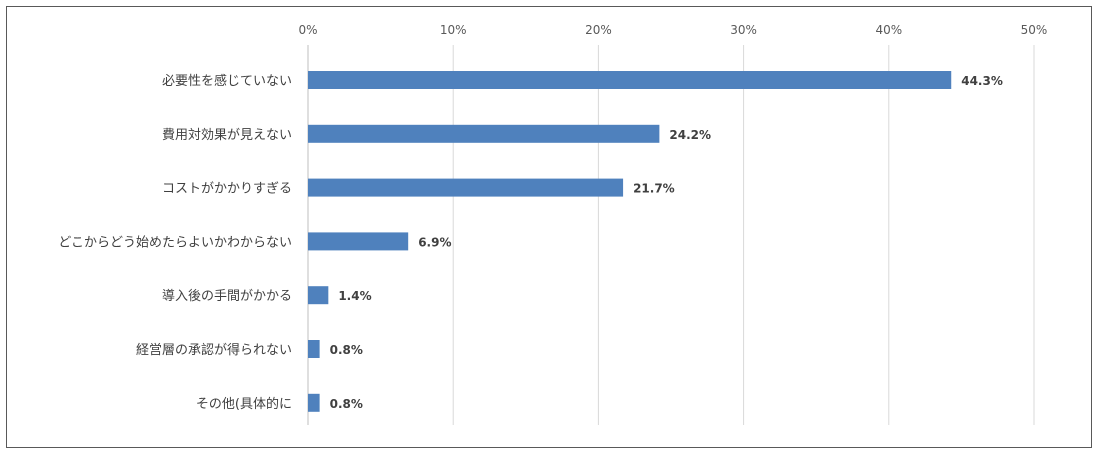  Describe the element at coordinates (227, 135) in the screenshot. I see `category-label: 費用対効果が見えない` at that location.